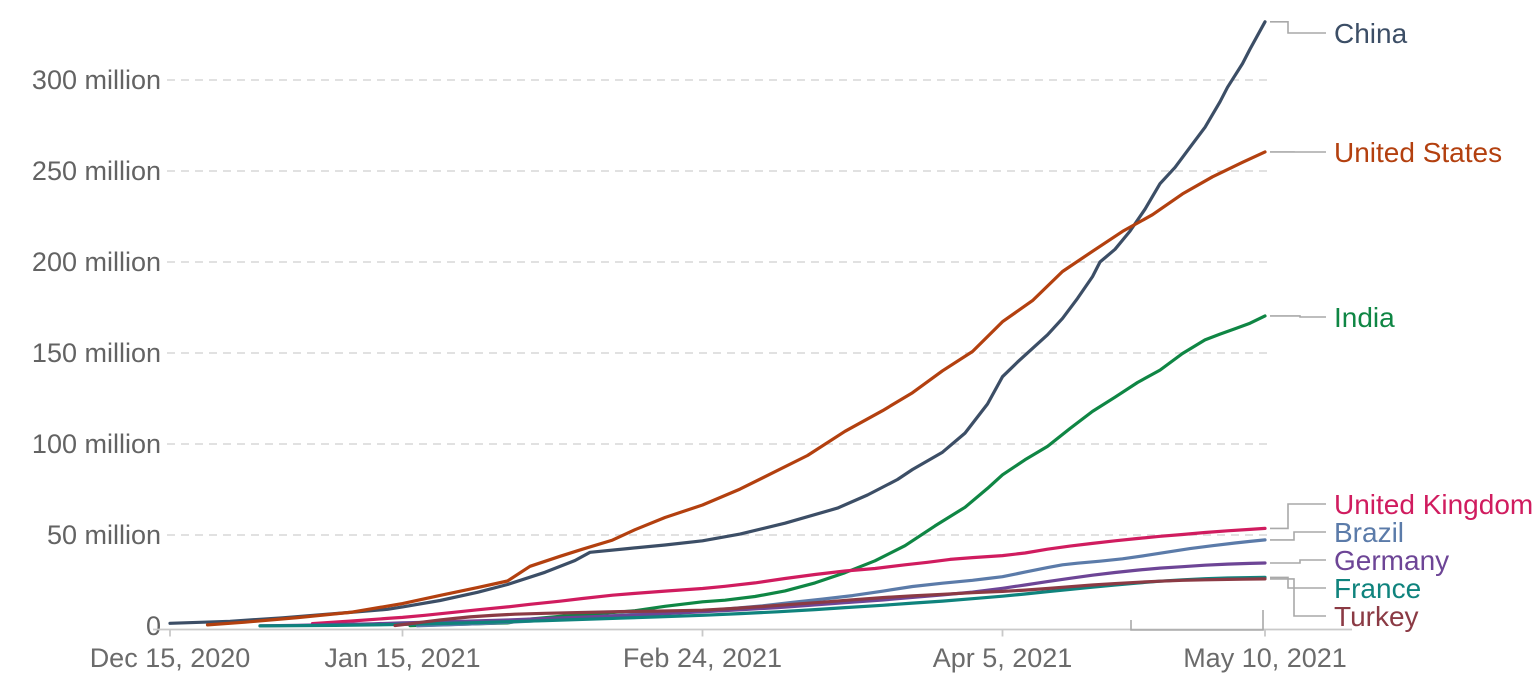  I want to click on x-tick-label: Jan 15, 2021, so click(402, 658).